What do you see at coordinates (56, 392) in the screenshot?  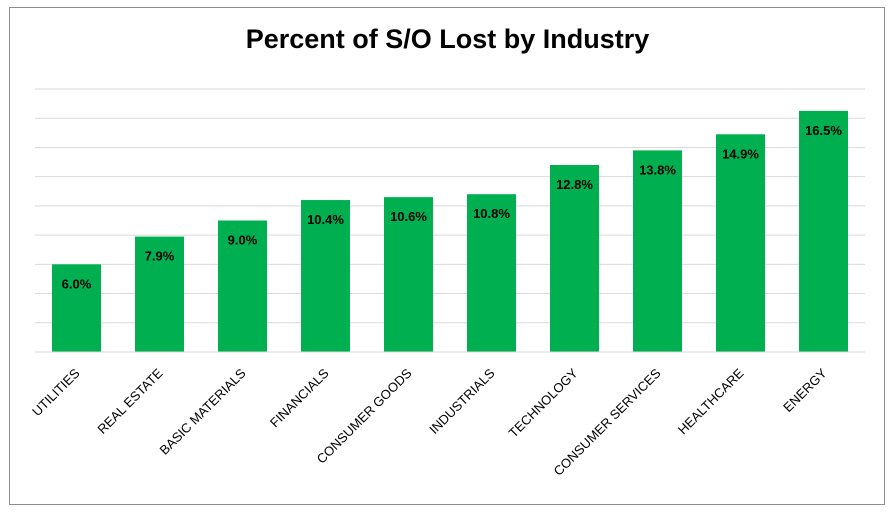 I see `category-label: UTILITIES` at bounding box center [56, 392].